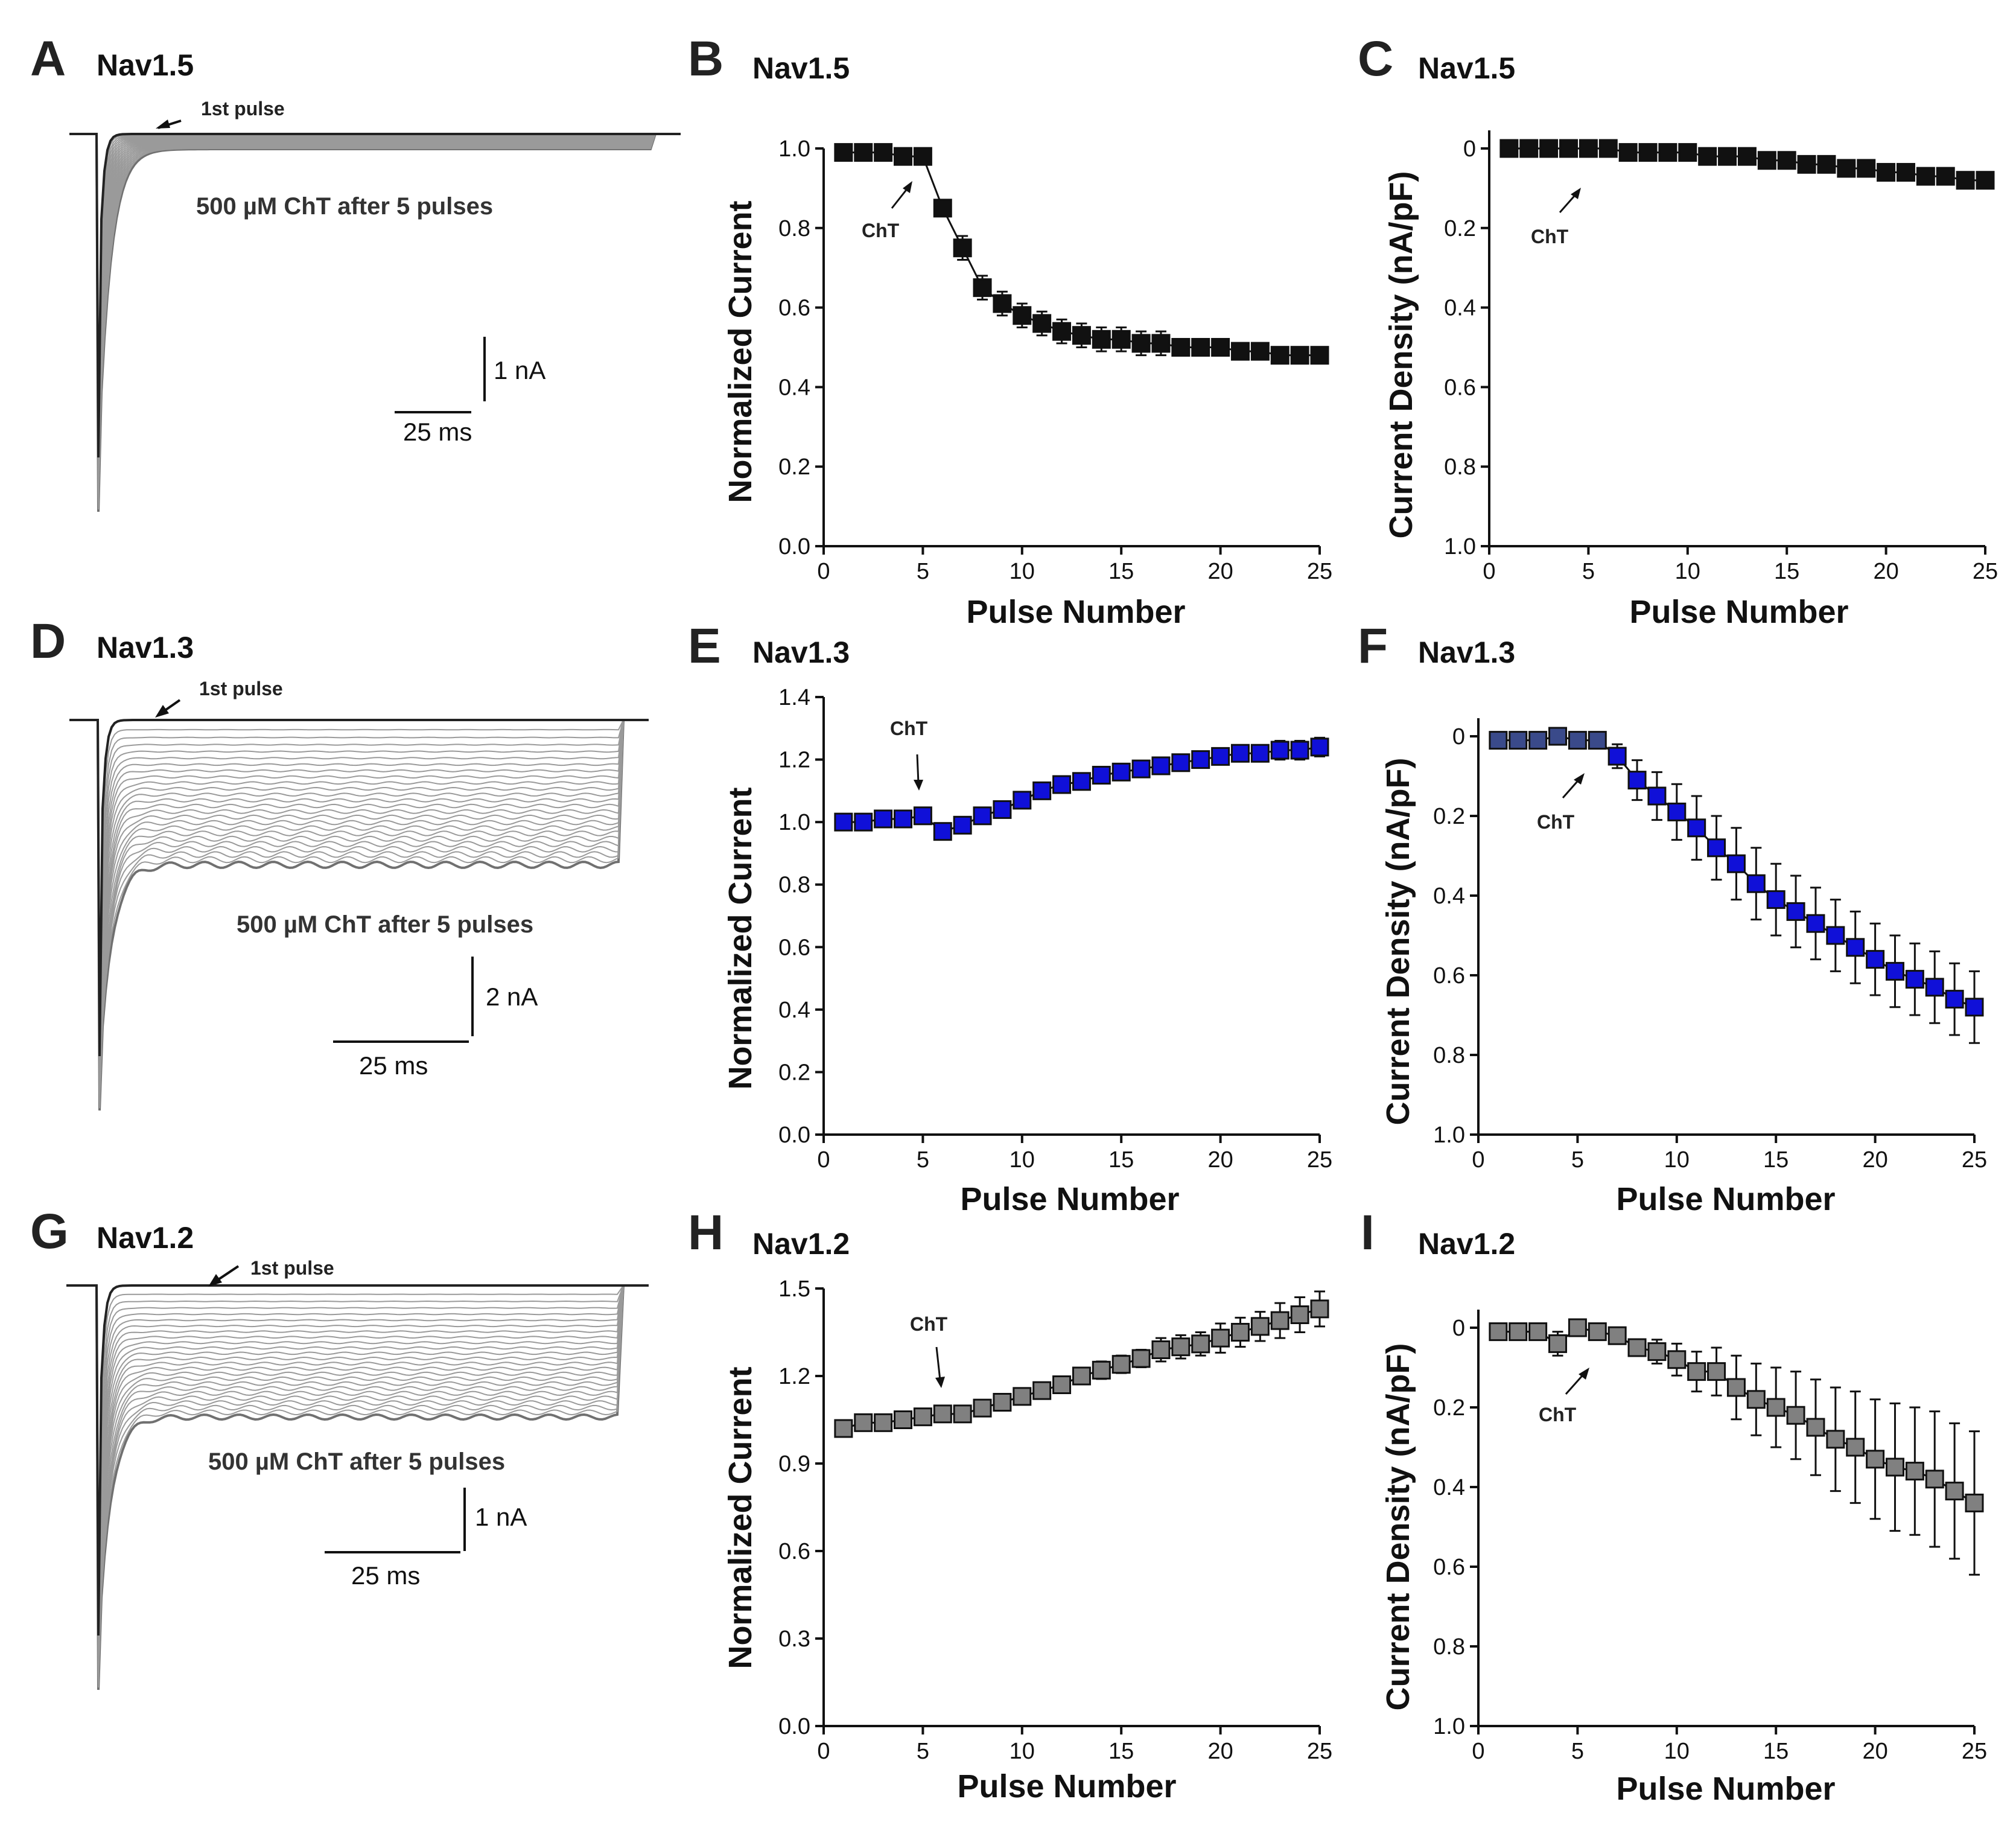 The image size is (2016, 1822). I want to click on x-tick-label-c: 10, so click(1687, 571).